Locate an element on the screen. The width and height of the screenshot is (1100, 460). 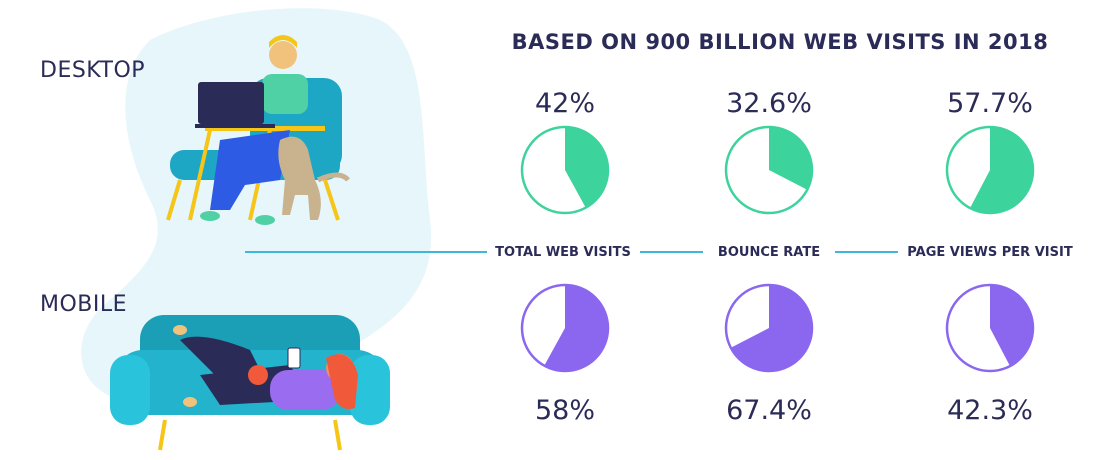
desktop-value-label: 57.7% is located at coordinates (990, 103).